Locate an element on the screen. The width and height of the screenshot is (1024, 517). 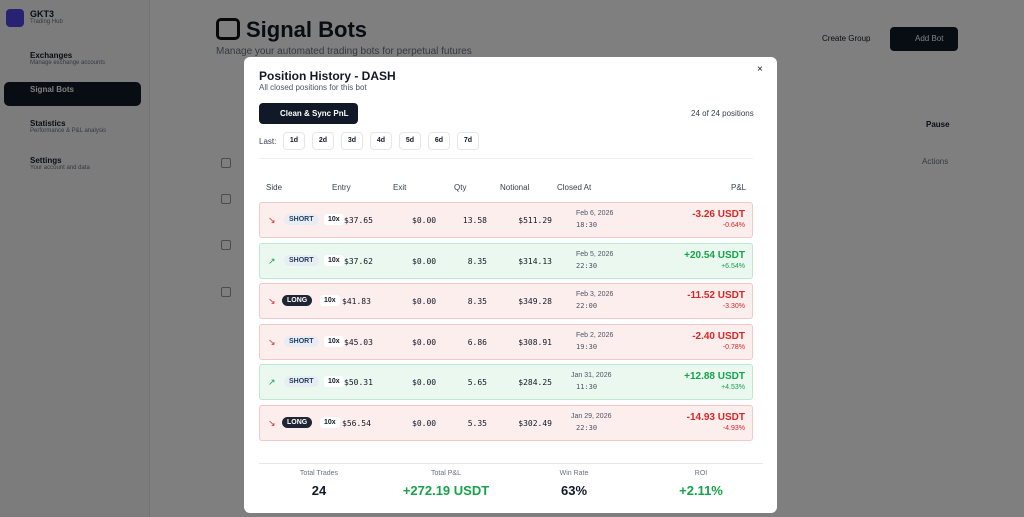
column-header: P&L is located at coordinates (739, 187).